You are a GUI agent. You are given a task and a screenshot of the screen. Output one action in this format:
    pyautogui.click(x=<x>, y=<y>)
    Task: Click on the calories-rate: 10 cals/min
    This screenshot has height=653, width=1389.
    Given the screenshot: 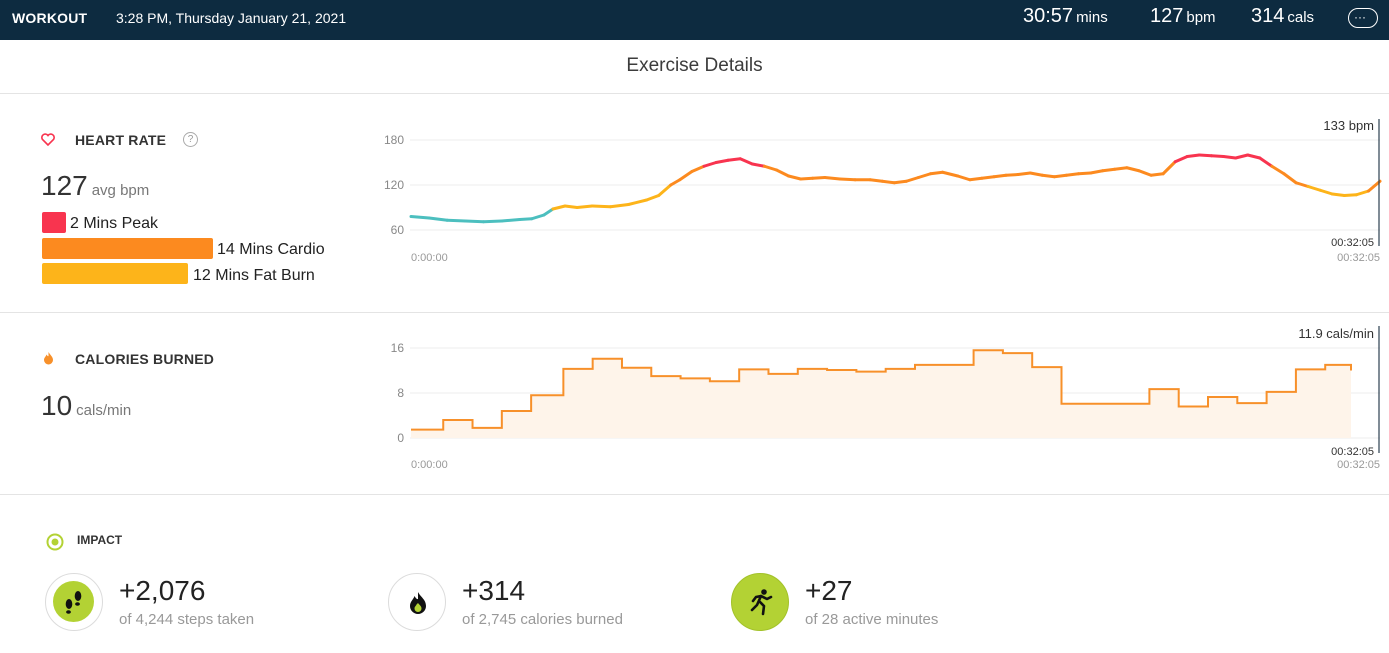 What is the action you would take?
    pyautogui.click(x=86, y=406)
    